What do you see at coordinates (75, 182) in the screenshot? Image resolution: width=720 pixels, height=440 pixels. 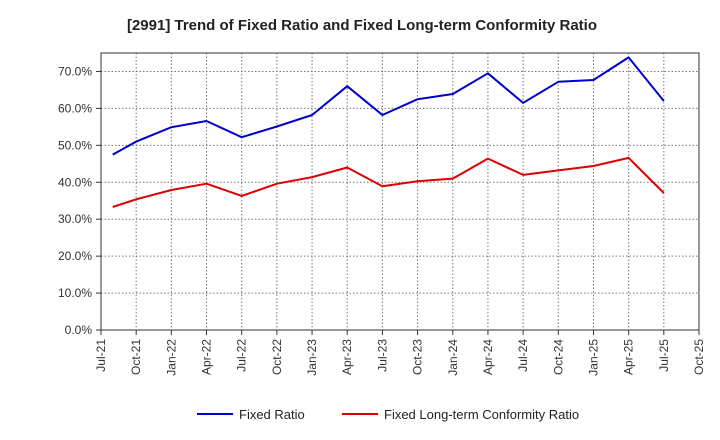 I see `y-tick-label: 40.0%` at bounding box center [75, 182].